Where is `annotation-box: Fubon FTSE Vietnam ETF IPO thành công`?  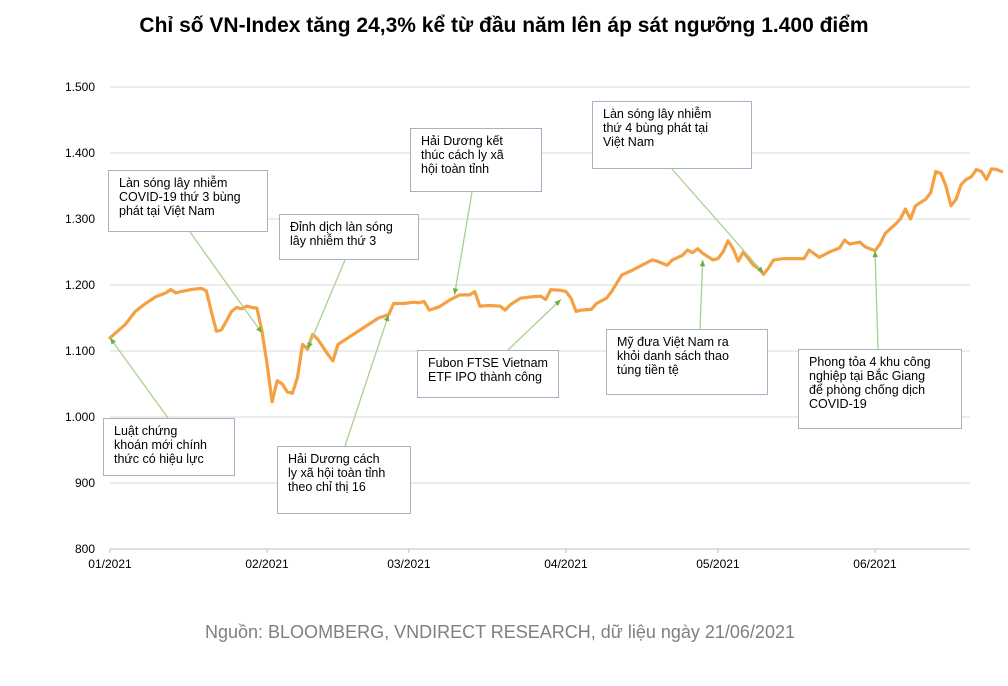
annotation-box: Fubon FTSE Vietnam ETF IPO thành công is located at coordinates (488, 374).